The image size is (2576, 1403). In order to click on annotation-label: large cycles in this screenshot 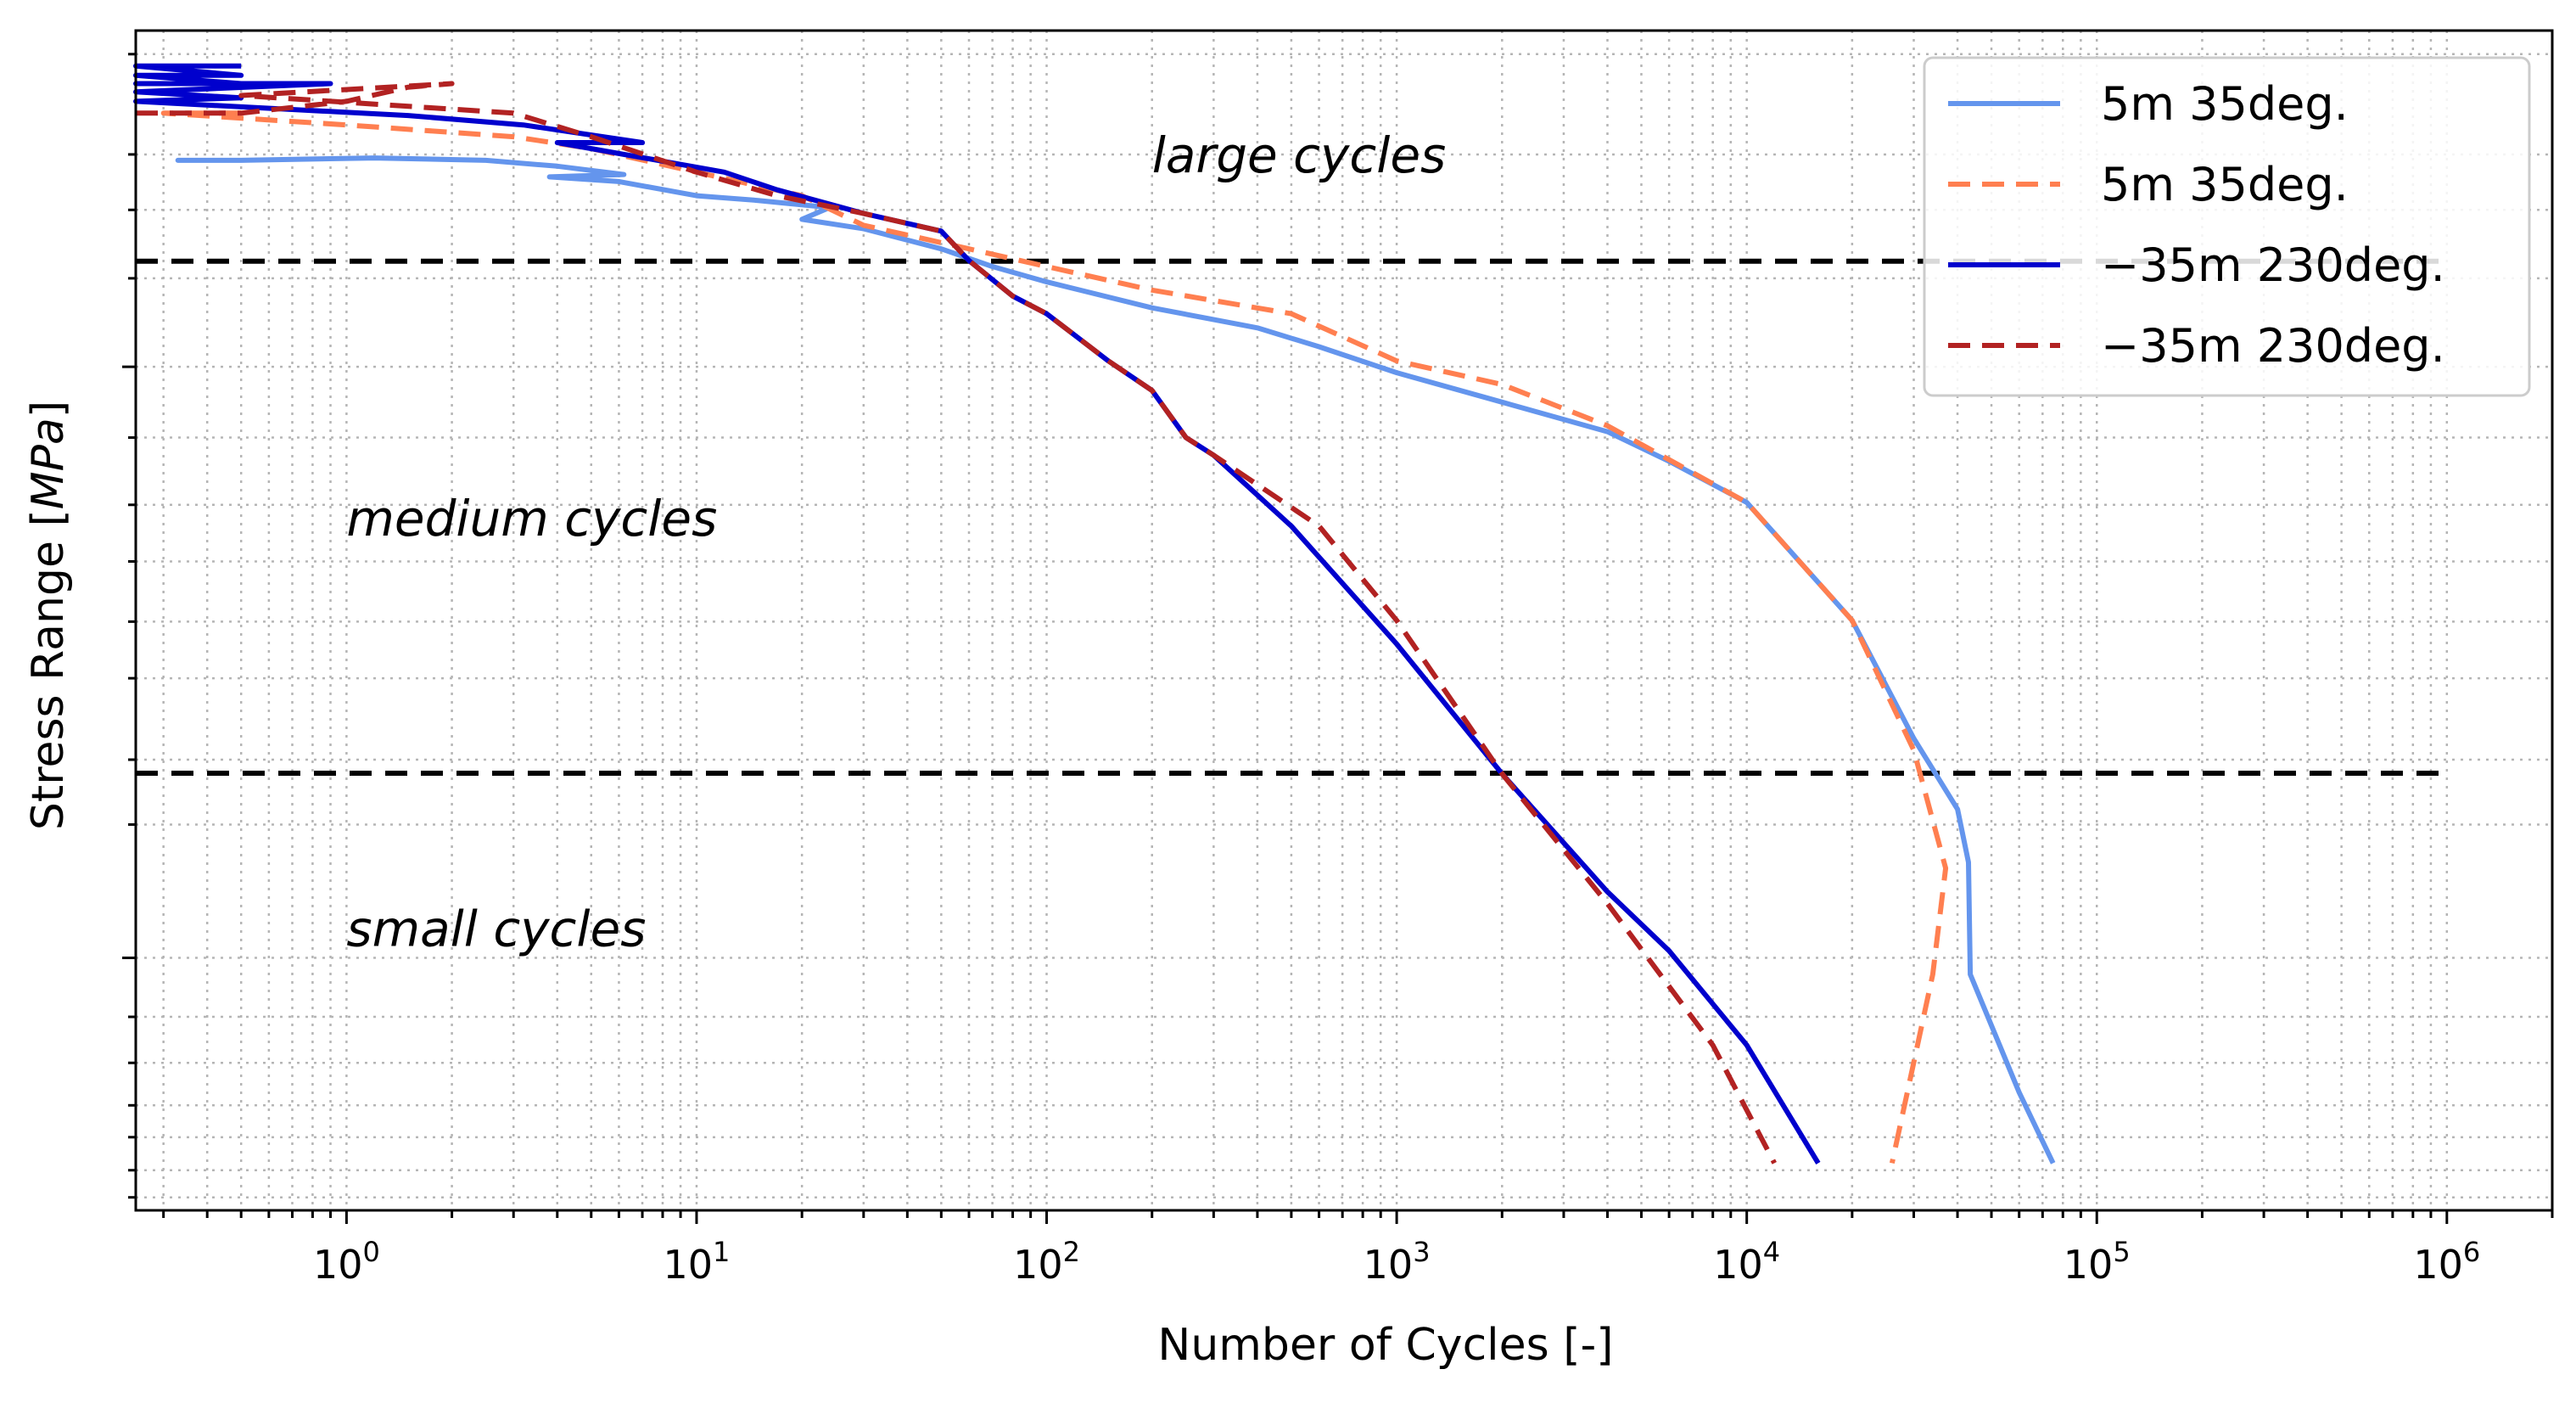, I will do `click(1300, 155)`.